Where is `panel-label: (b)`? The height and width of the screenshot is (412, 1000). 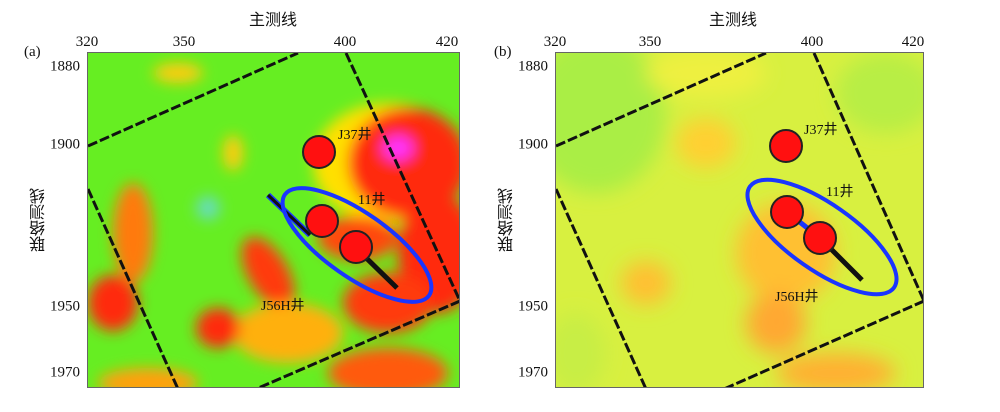 panel-label: (b) is located at coordinates (503, 52).